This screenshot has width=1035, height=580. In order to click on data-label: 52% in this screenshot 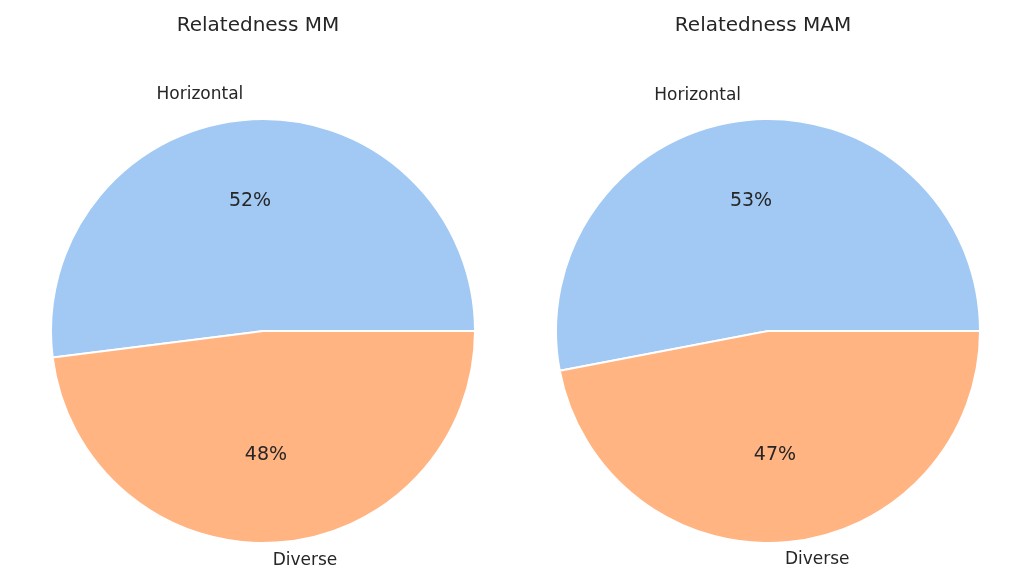, I will do `click(250, 199)`.